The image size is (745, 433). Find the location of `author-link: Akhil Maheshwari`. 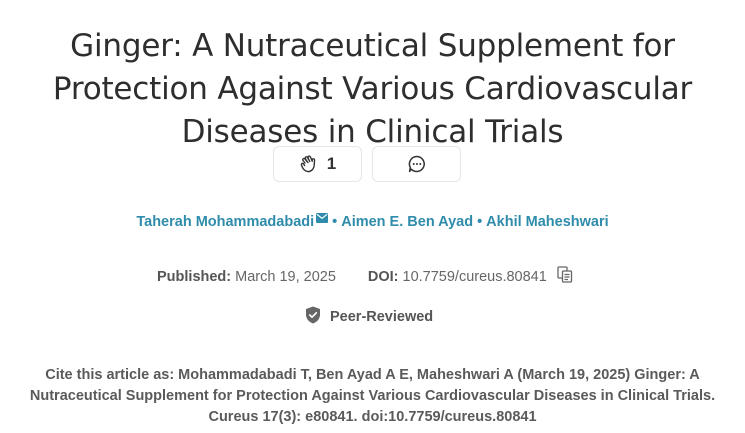

author-link: Akhil Maheshwari is located at coordinates (547, 222).